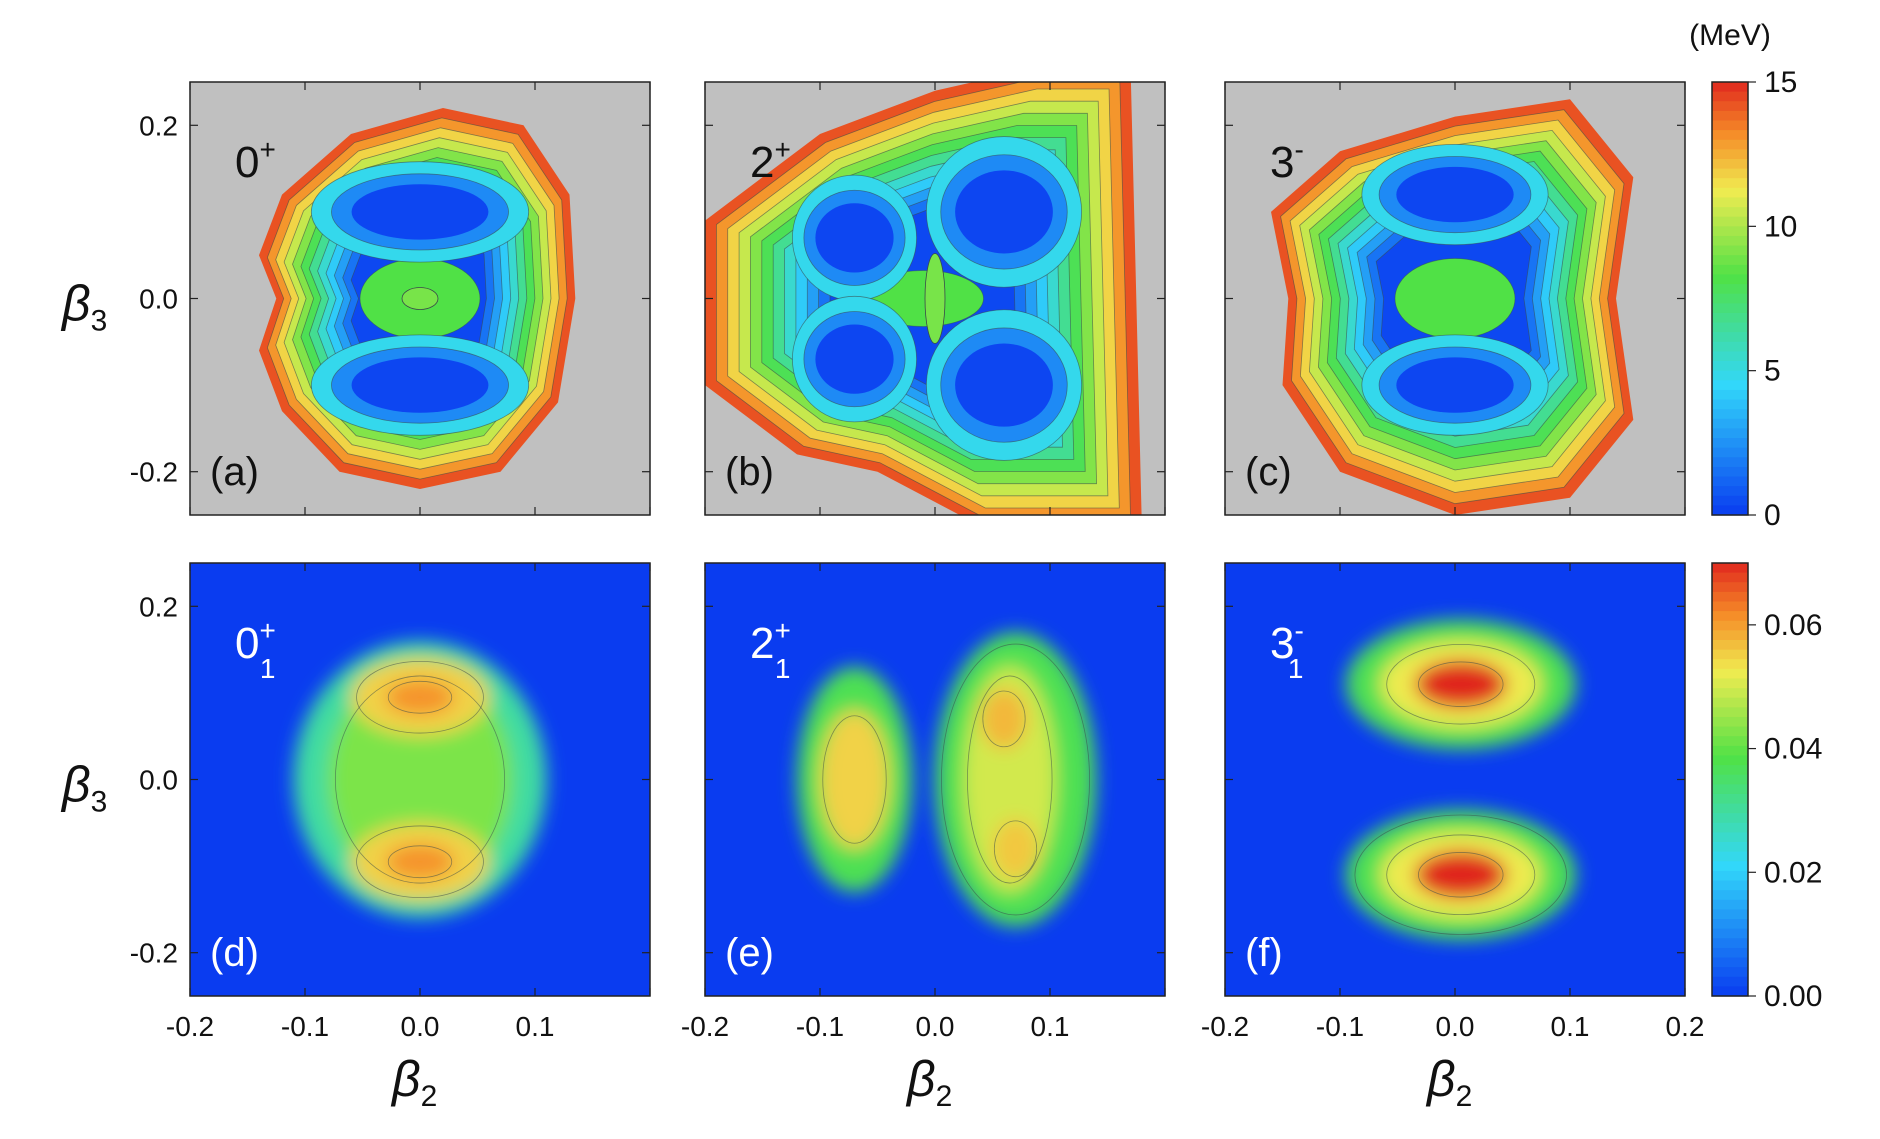 Image resolution: width=1880 pixels, height=1139 pixels. Describe the element at coordinates (1287, 160) in the screenshot. I see `state-label: 3-` at that location.